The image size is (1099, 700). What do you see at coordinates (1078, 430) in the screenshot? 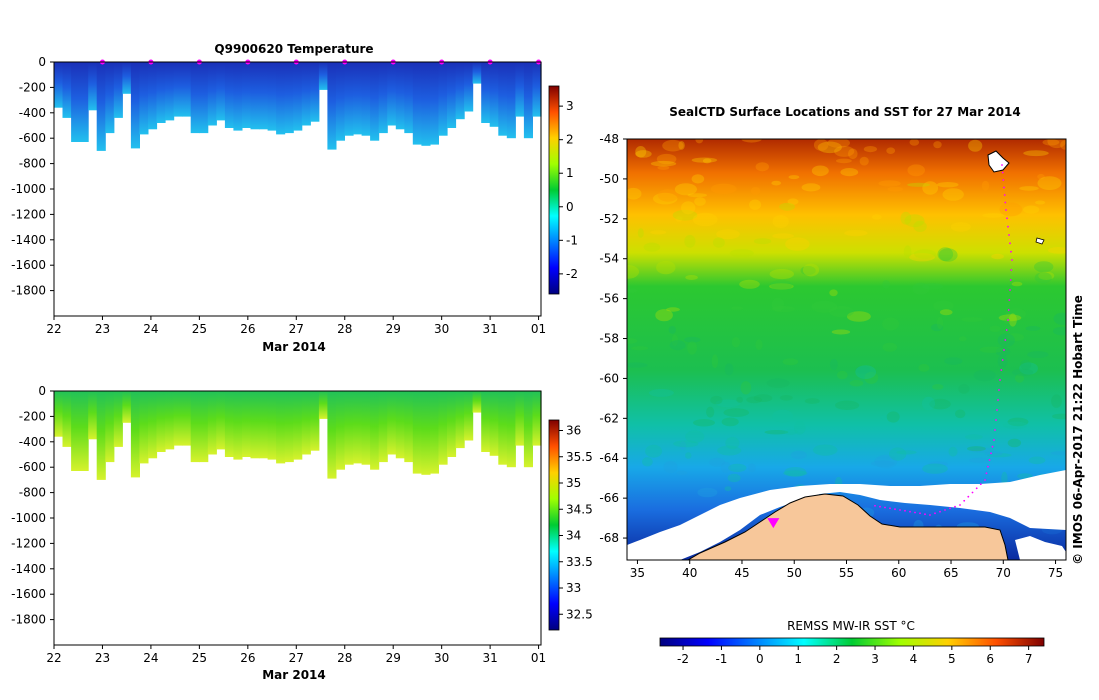
I see `imos-watermark: © IMOS 06-Apr-2017 21:22 Hobart Time` at bounding box center [1078, 430].